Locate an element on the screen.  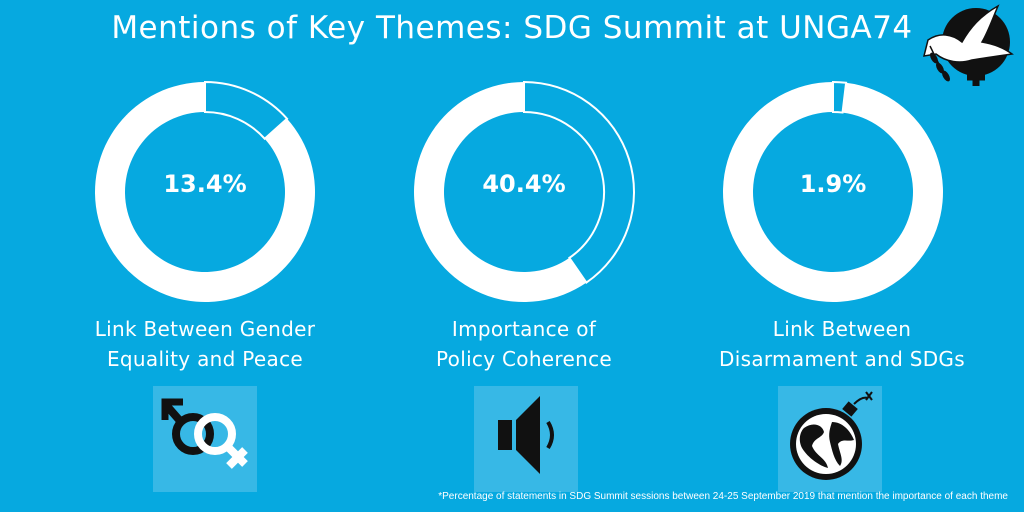
speaker-icon-box is located at coordinates (526, 439).